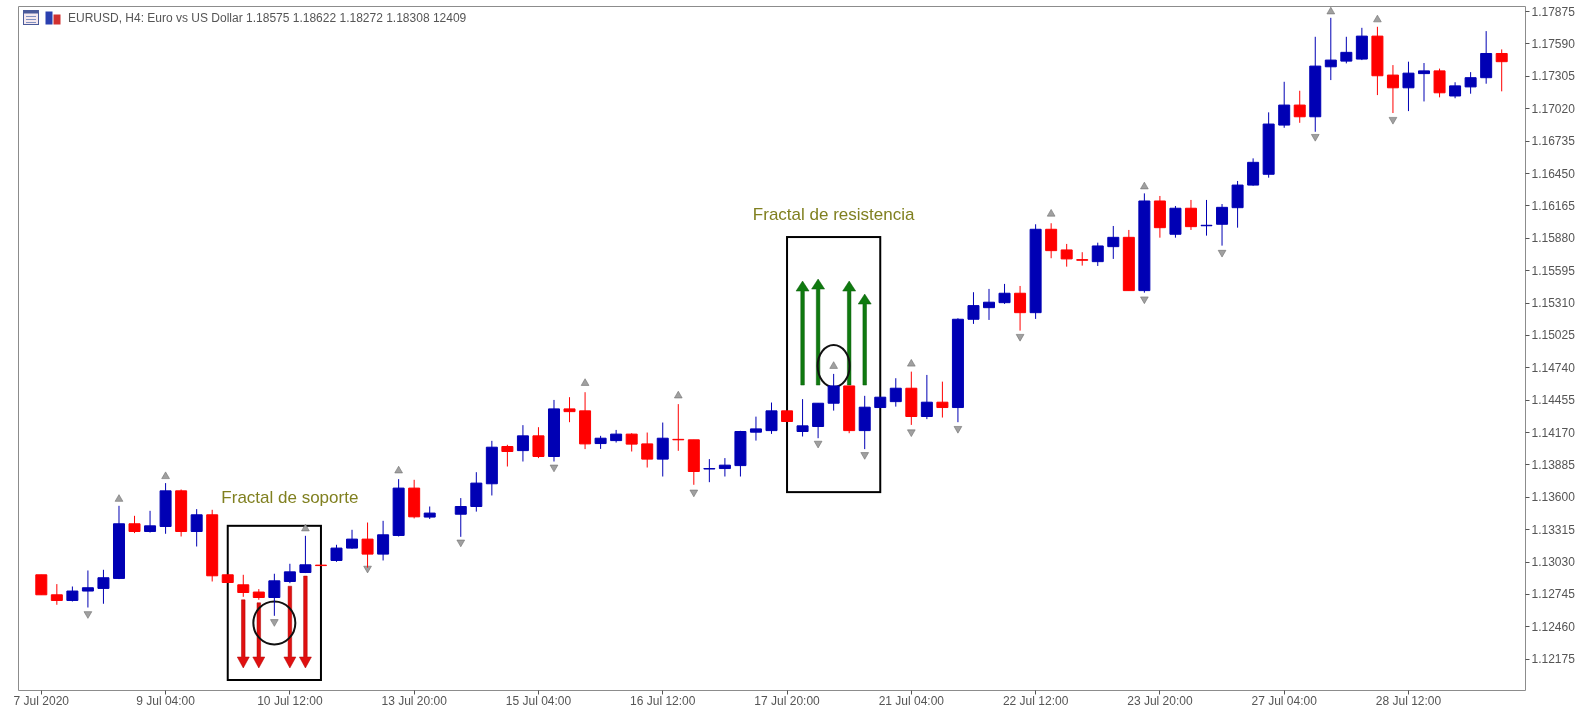 The image size is (1592, 715). What do you see at coordinates (1553, 659) in the screenshot?
I see `y-tick-label: 1.12175` at bounding box center [1553, 659].